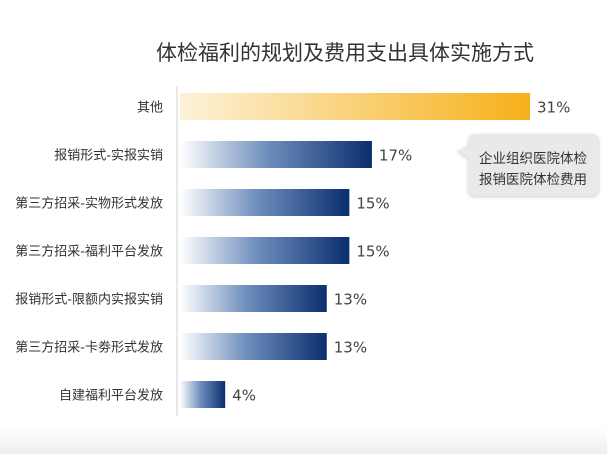  Describe the element at coordinates (533, 158) in the screenshot. I see `callout-line: 企业组织医院体检` at that location.